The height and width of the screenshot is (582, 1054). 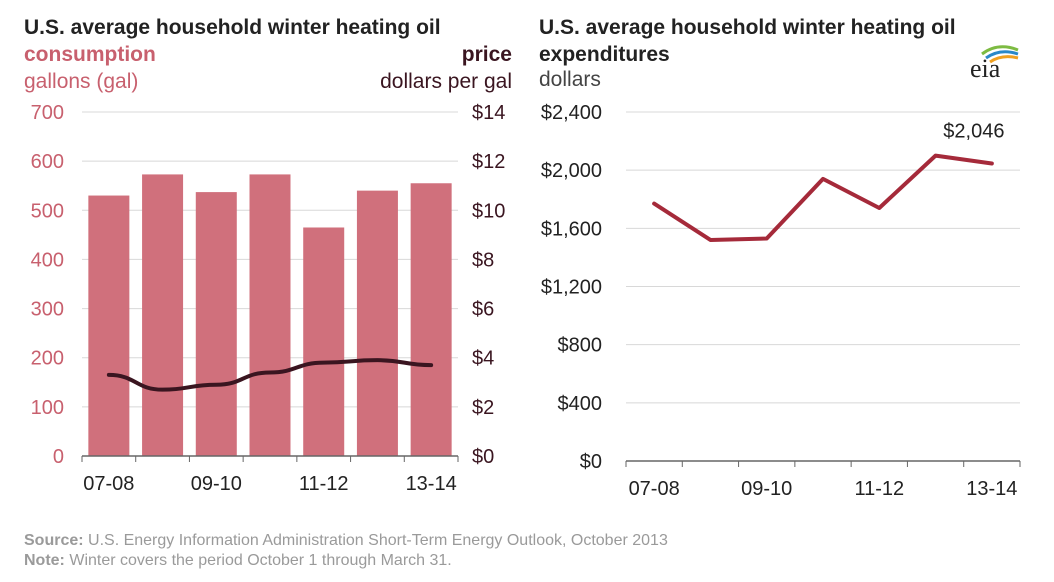 What do you see at coordinates (54, 540) in the screenshot?
I see `source-label: Source:` at bounding box center [54, 540].